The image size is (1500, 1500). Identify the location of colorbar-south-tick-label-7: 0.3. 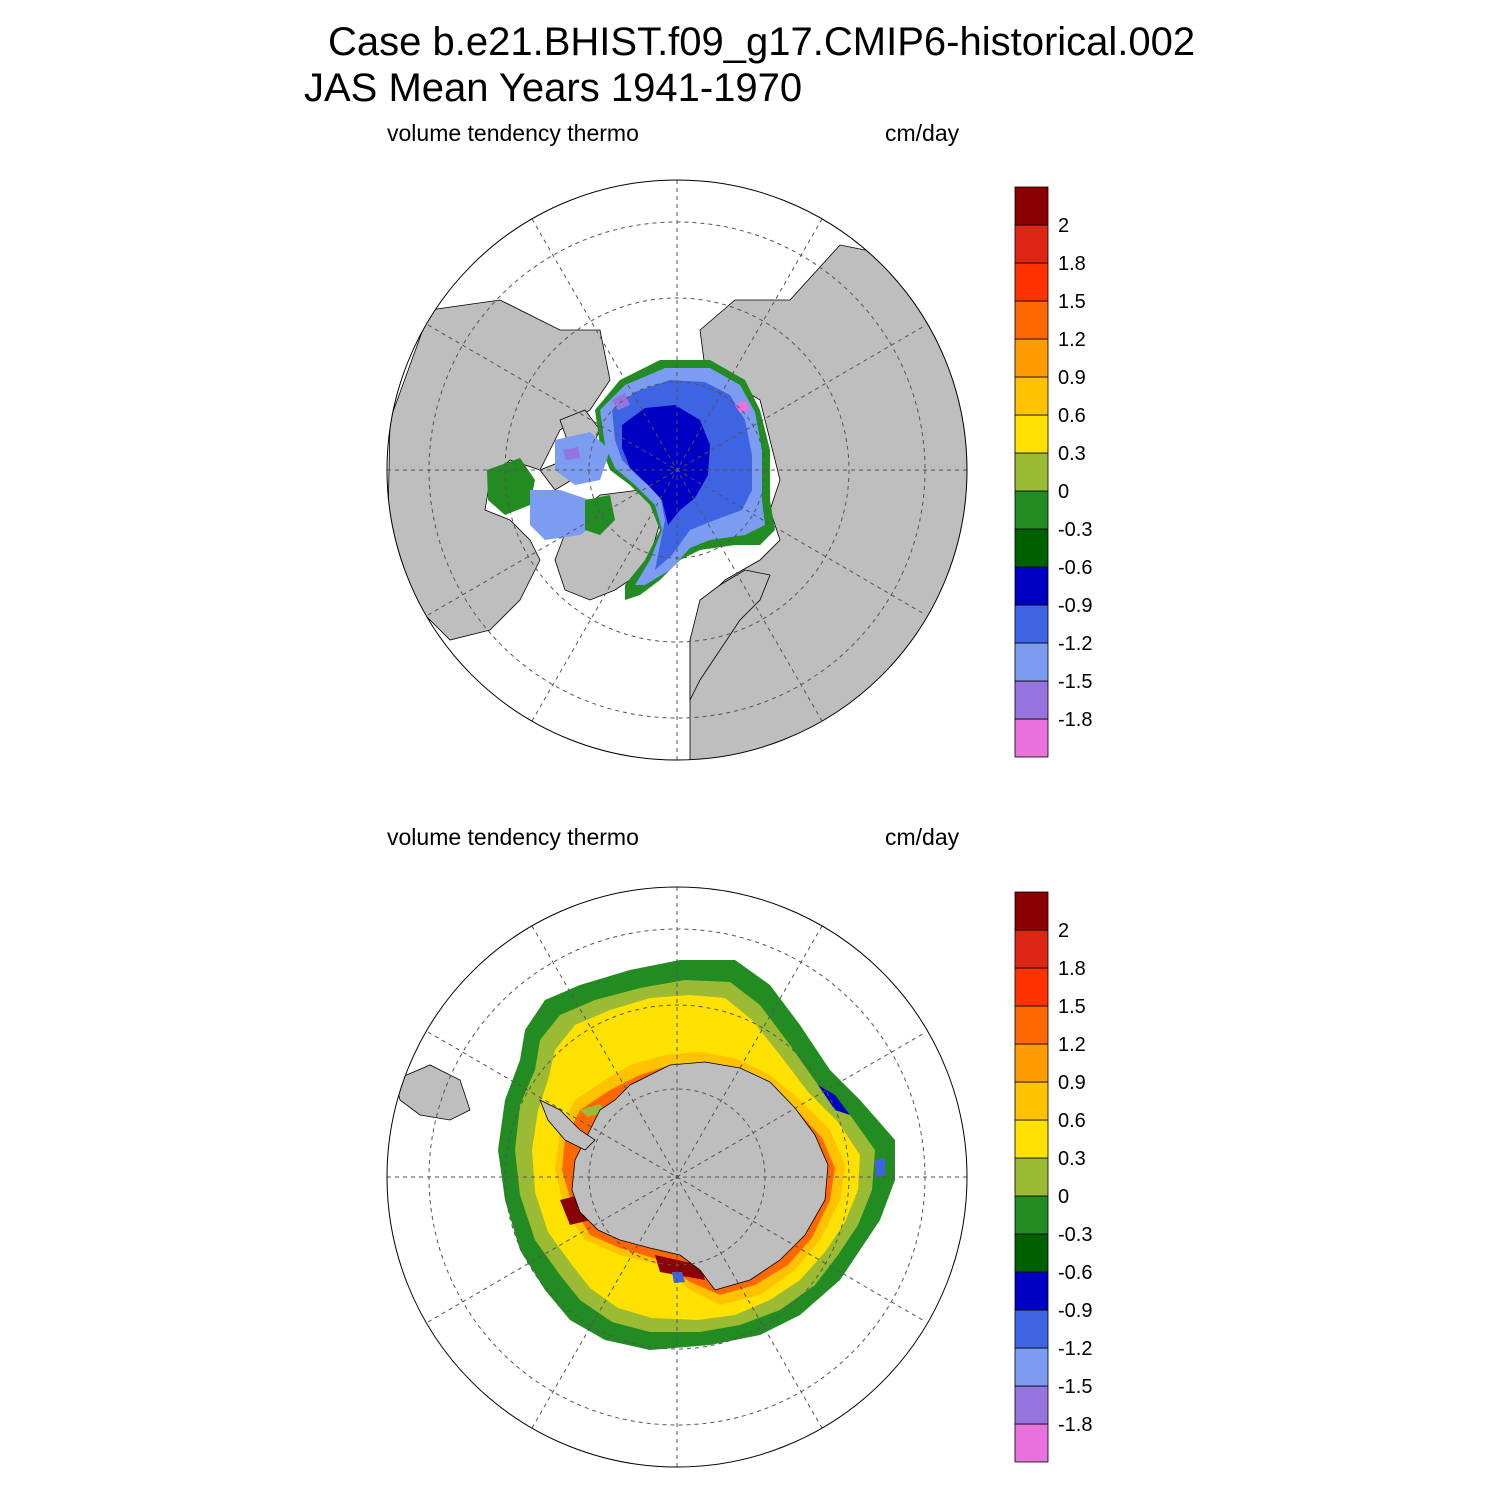
(1072, 1159).